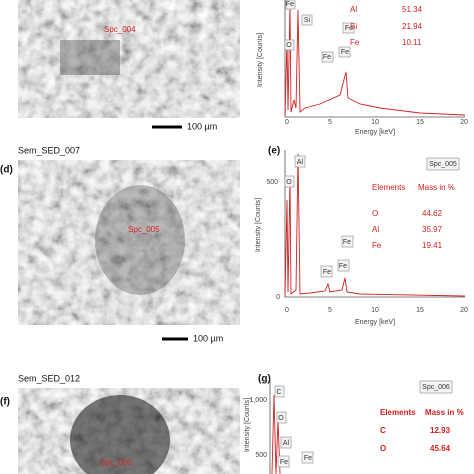 The height and width of the screenshot is (474, 474). What do you see at coordinates (412, 9) in the screenshot?
I see `mass: 51.34` at bounding box center [412, 9].